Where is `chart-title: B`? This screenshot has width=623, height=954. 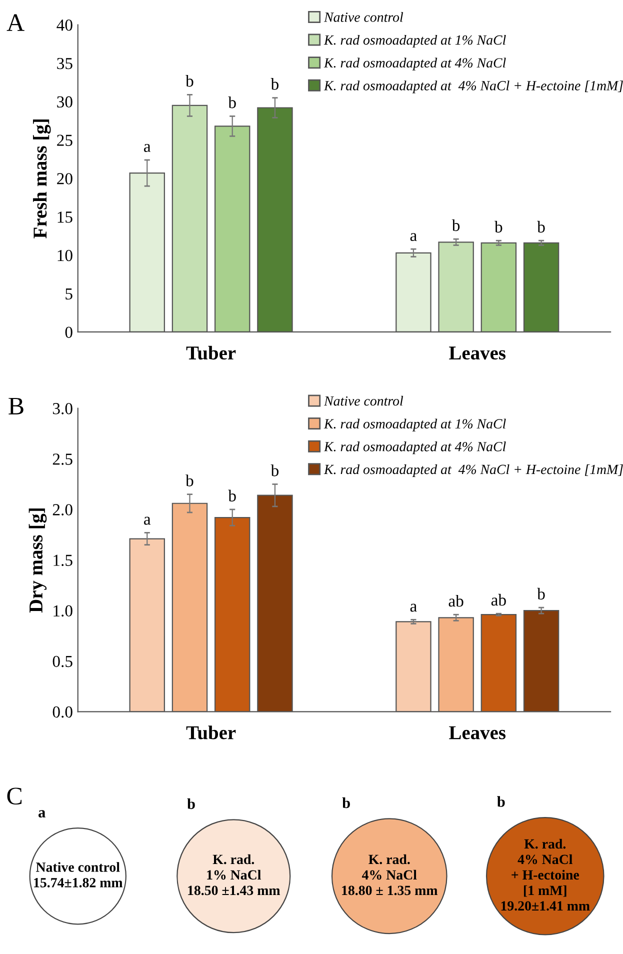
chart-title: B is located at coordinates (16, 406).